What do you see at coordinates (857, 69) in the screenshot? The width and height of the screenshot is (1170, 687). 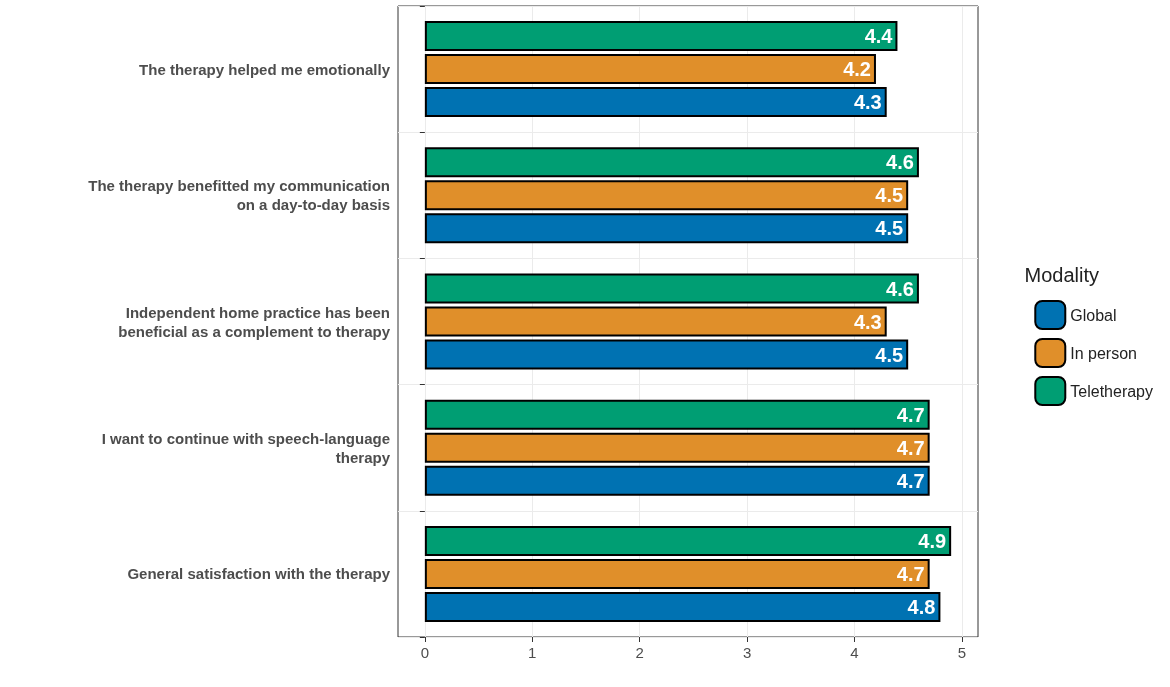 I see `data-label: 4.2` at bounding box center [857, 69].